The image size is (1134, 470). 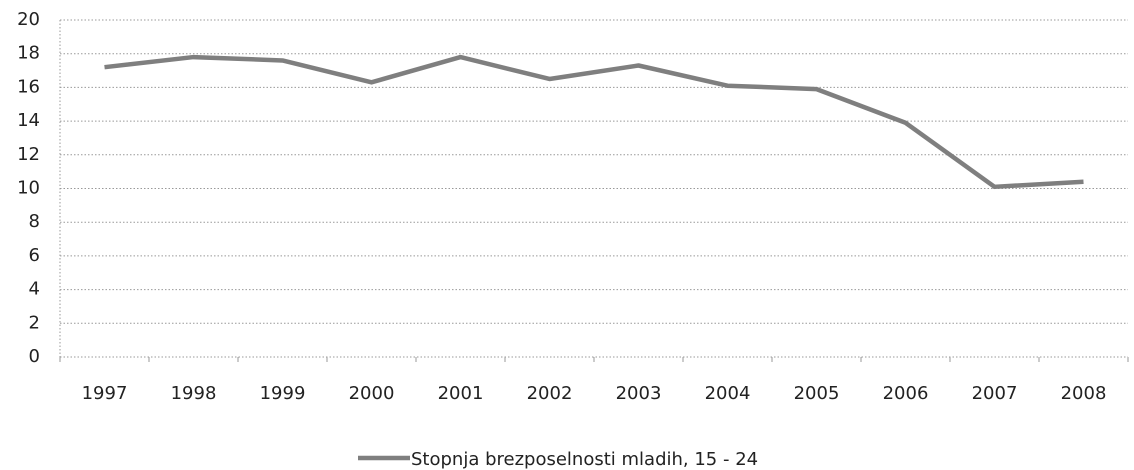 What do you see at coordinates (28, 188) in the screenshot?
I see `y-tick-label: 10` at bounding box center [28, 188].